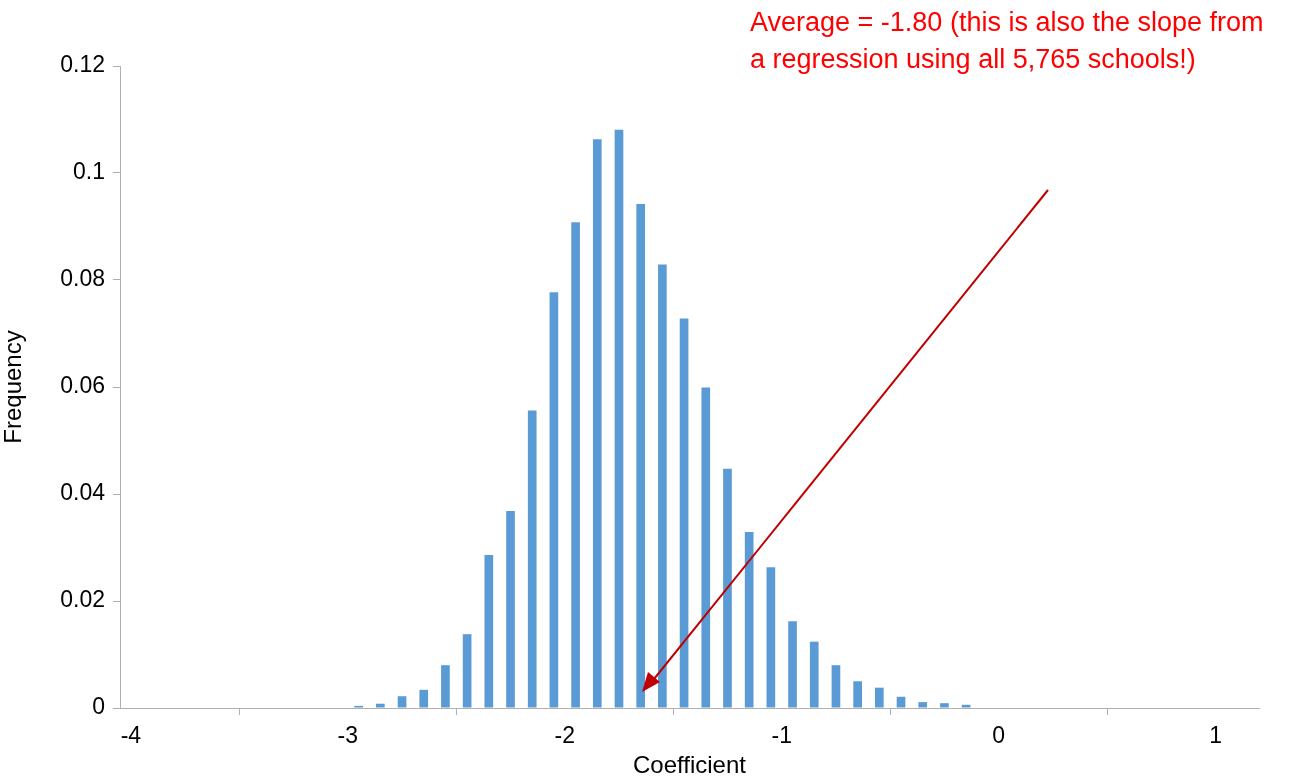  I want to click on y-tick-label: 0.12, so click(82, 64).